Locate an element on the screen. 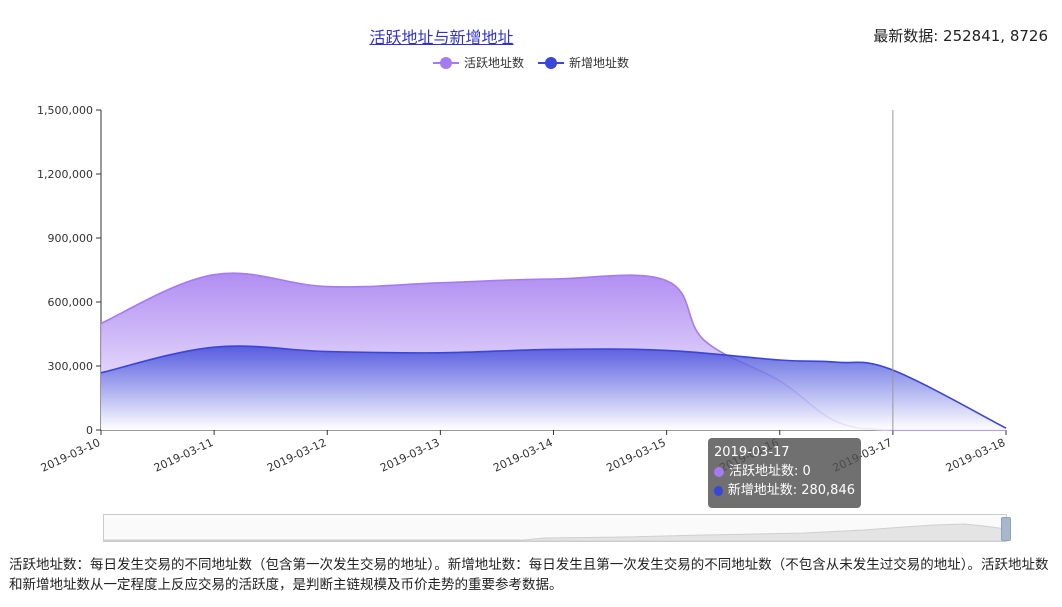 The image size is (1062, 607). x-tick-label: 2019-03-12 is located at coordinates (296, 455).